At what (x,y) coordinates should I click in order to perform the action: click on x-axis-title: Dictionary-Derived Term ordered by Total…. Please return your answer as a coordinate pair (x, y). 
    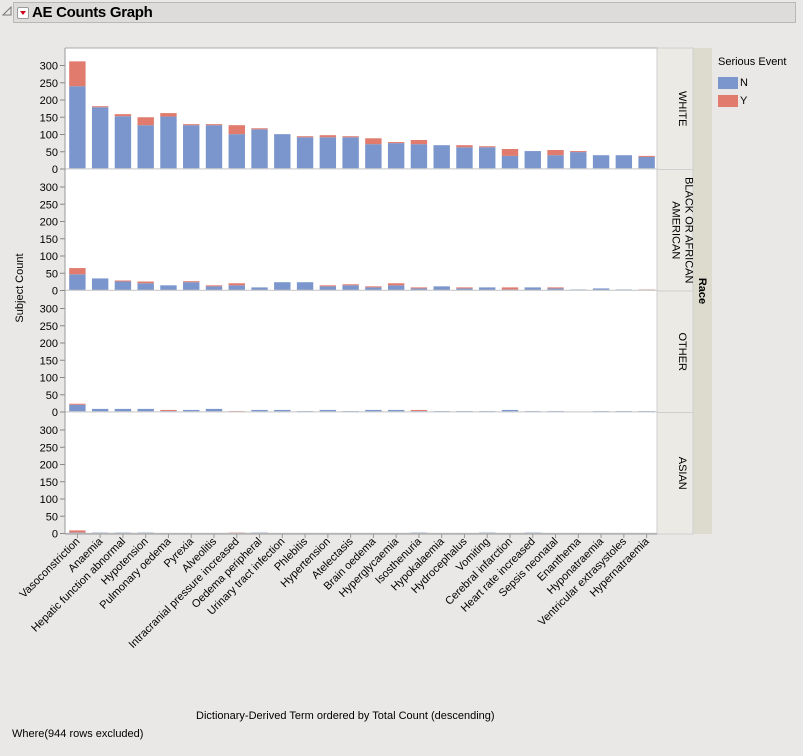
    Looking at the image, I should click on (345, 716).